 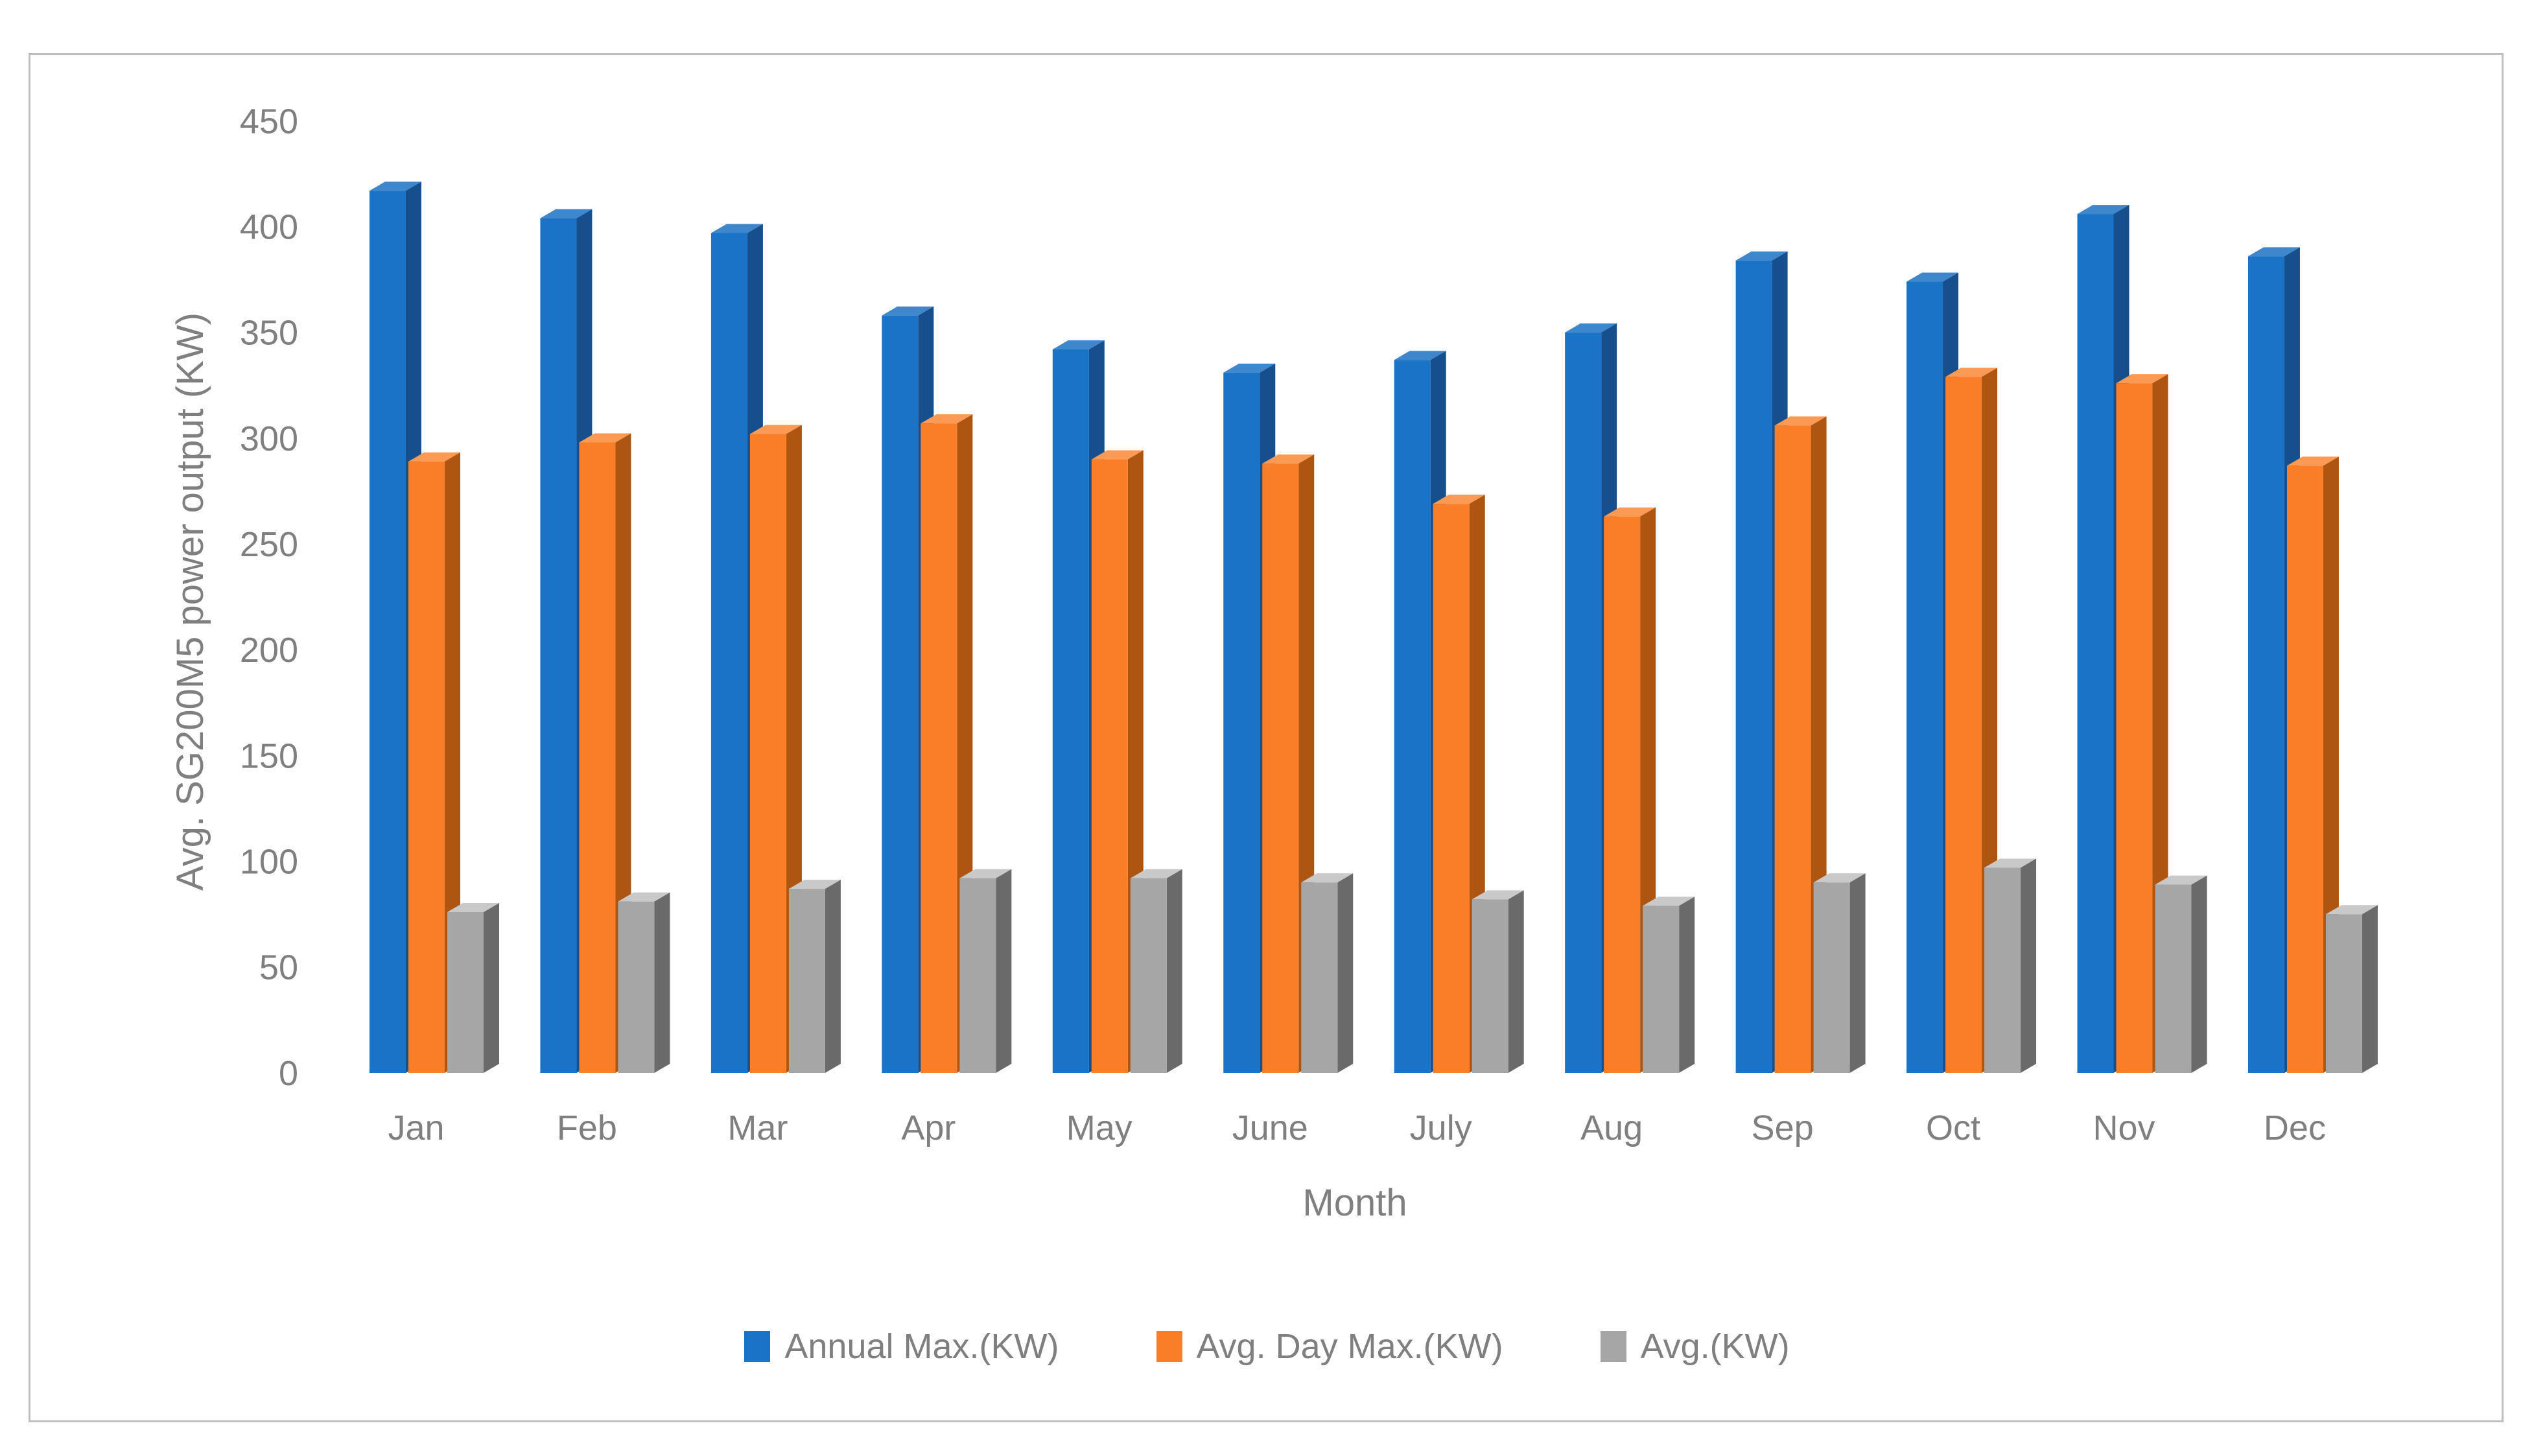 What do you see at coordinates (1441, 1128) in the screenshot?
I see `x-tick-label-july: July` at bounding box center [1441, 1128].